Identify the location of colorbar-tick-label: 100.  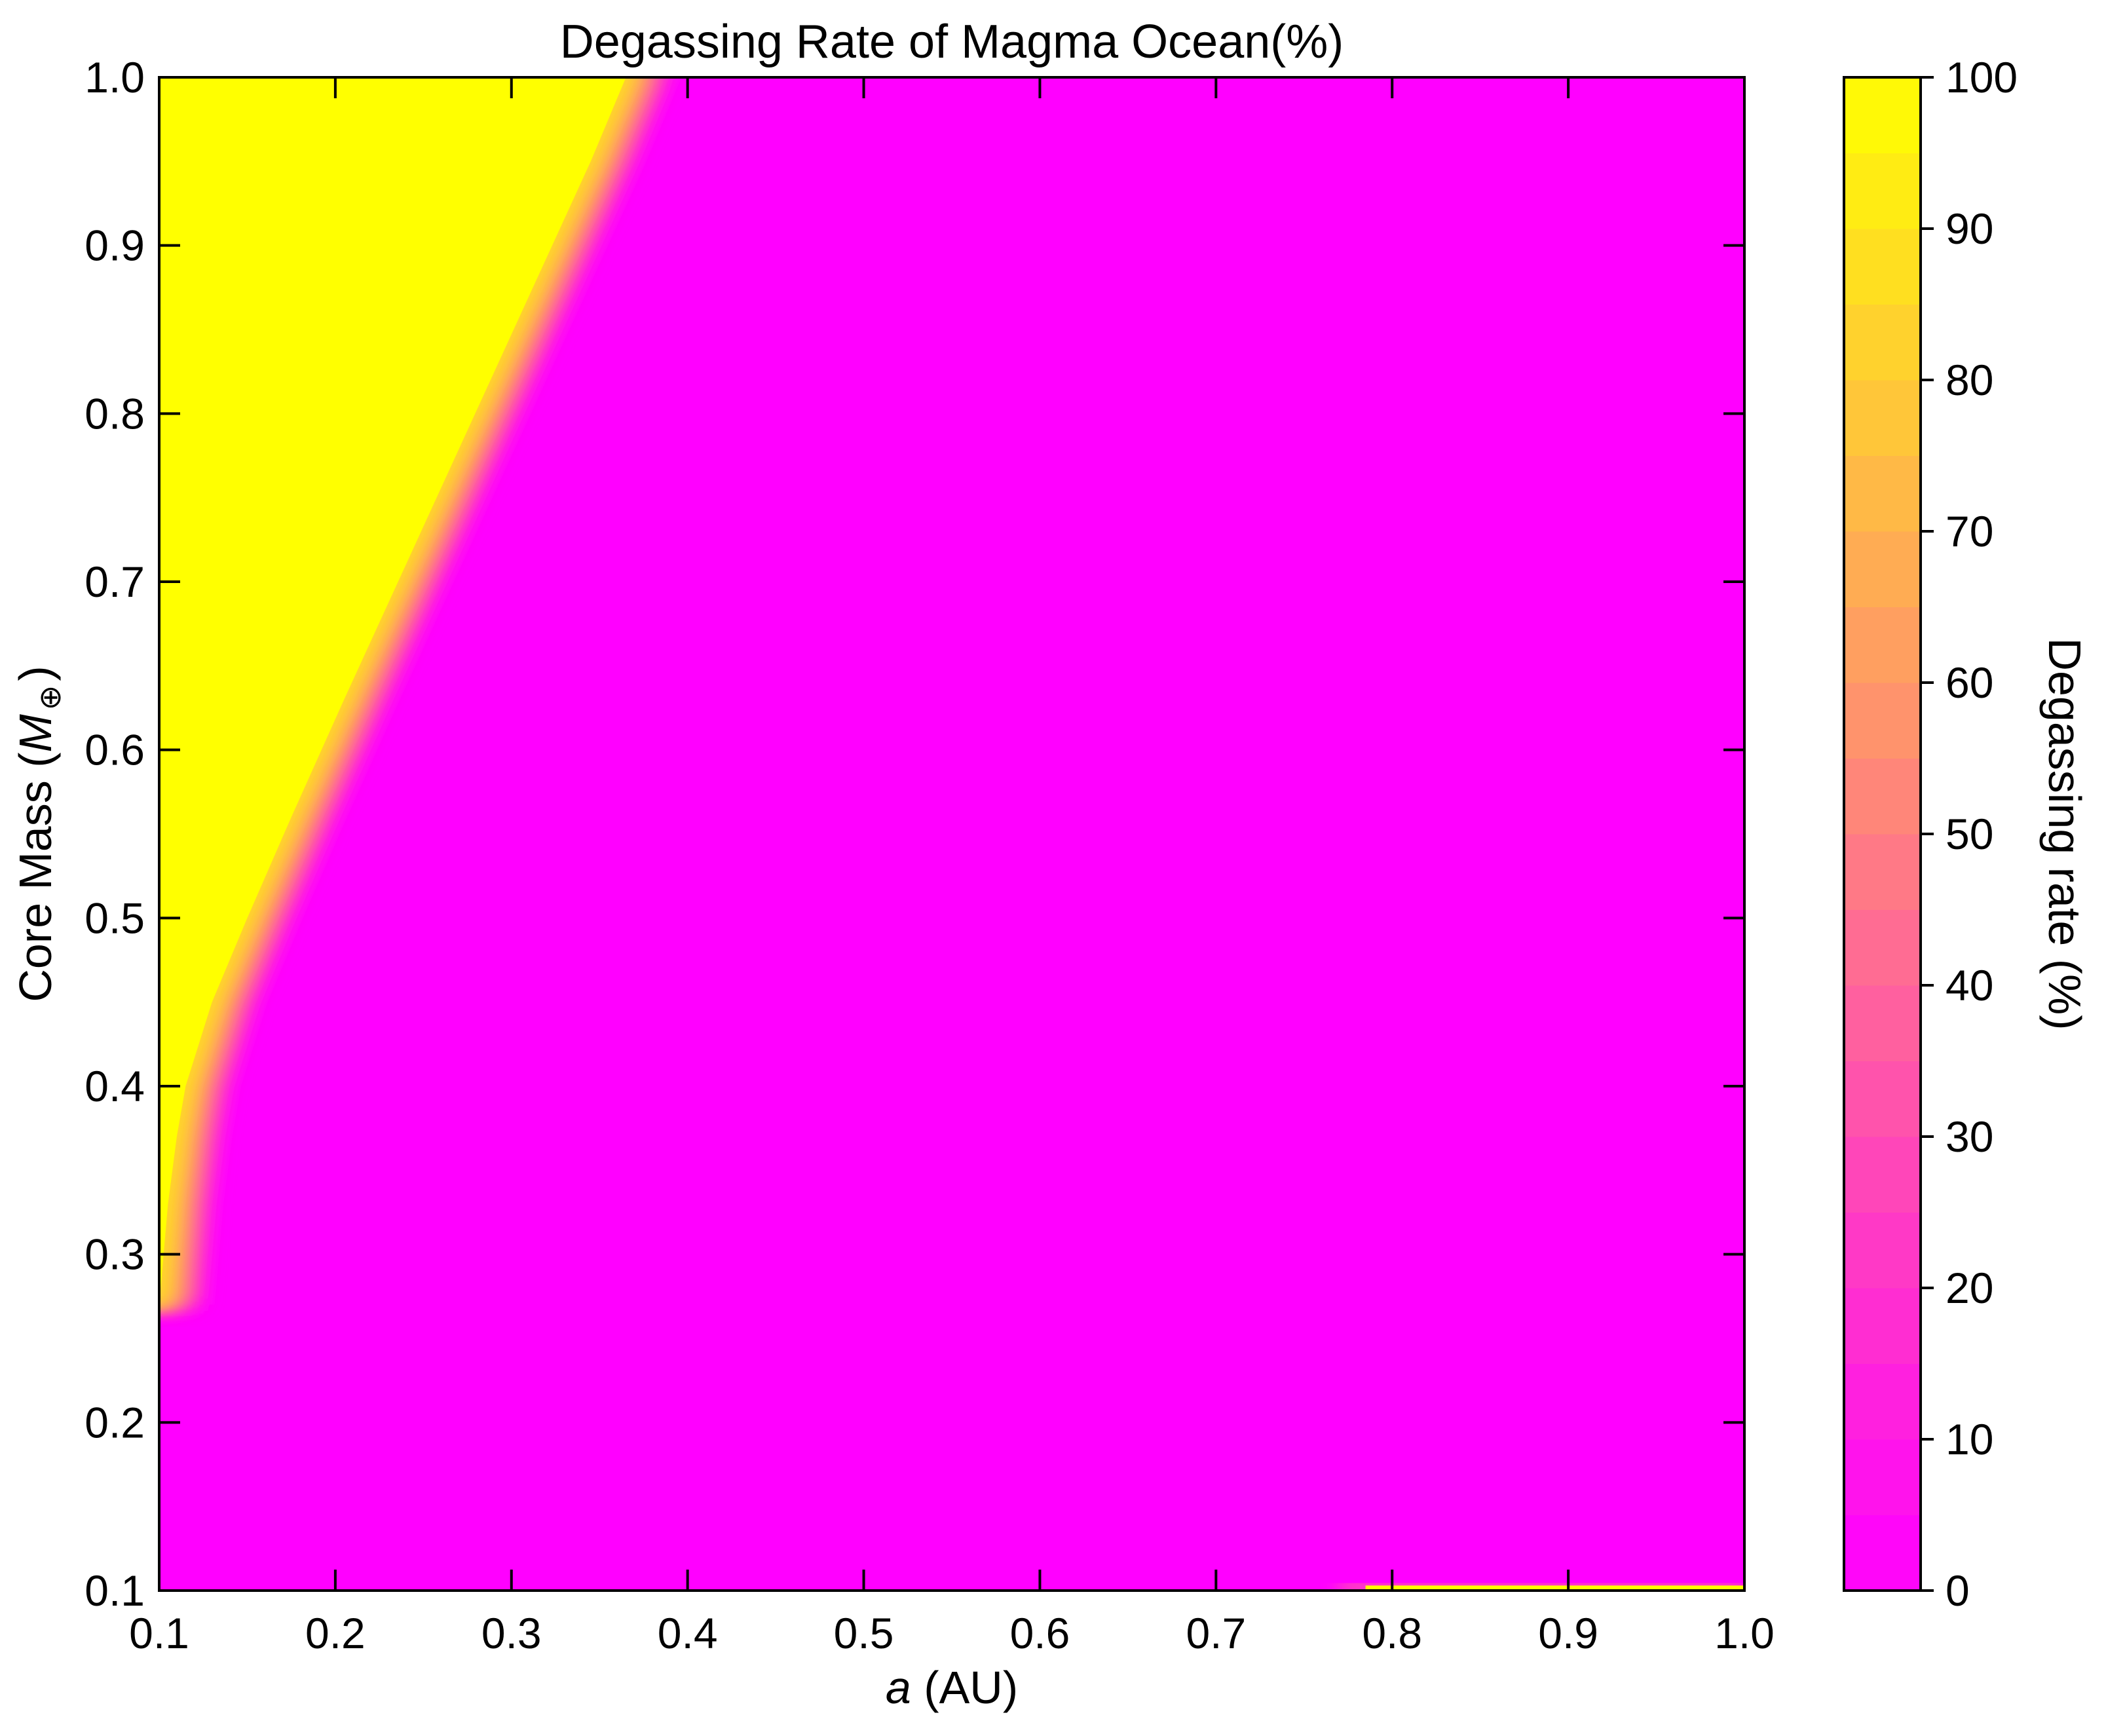
(1982, 77).